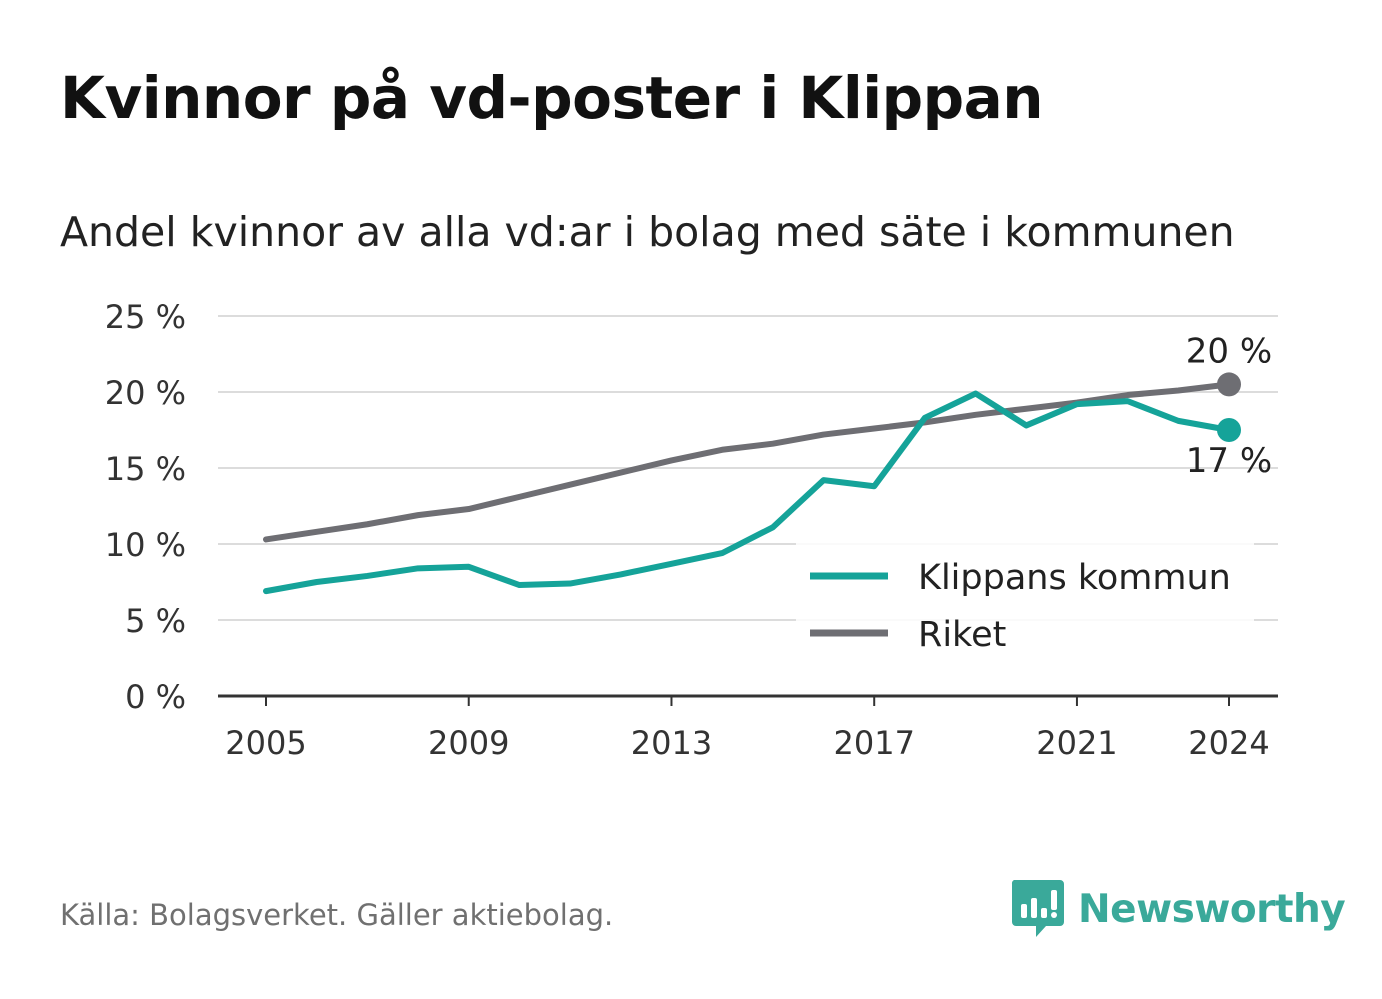 The height and width of the screenshot is (999, 1382). Describe the element at coordinates (337, 915) in the screenshot. I see `source-note: Källa: Bolagsverket. Gäller aktiebolag.` at that location.